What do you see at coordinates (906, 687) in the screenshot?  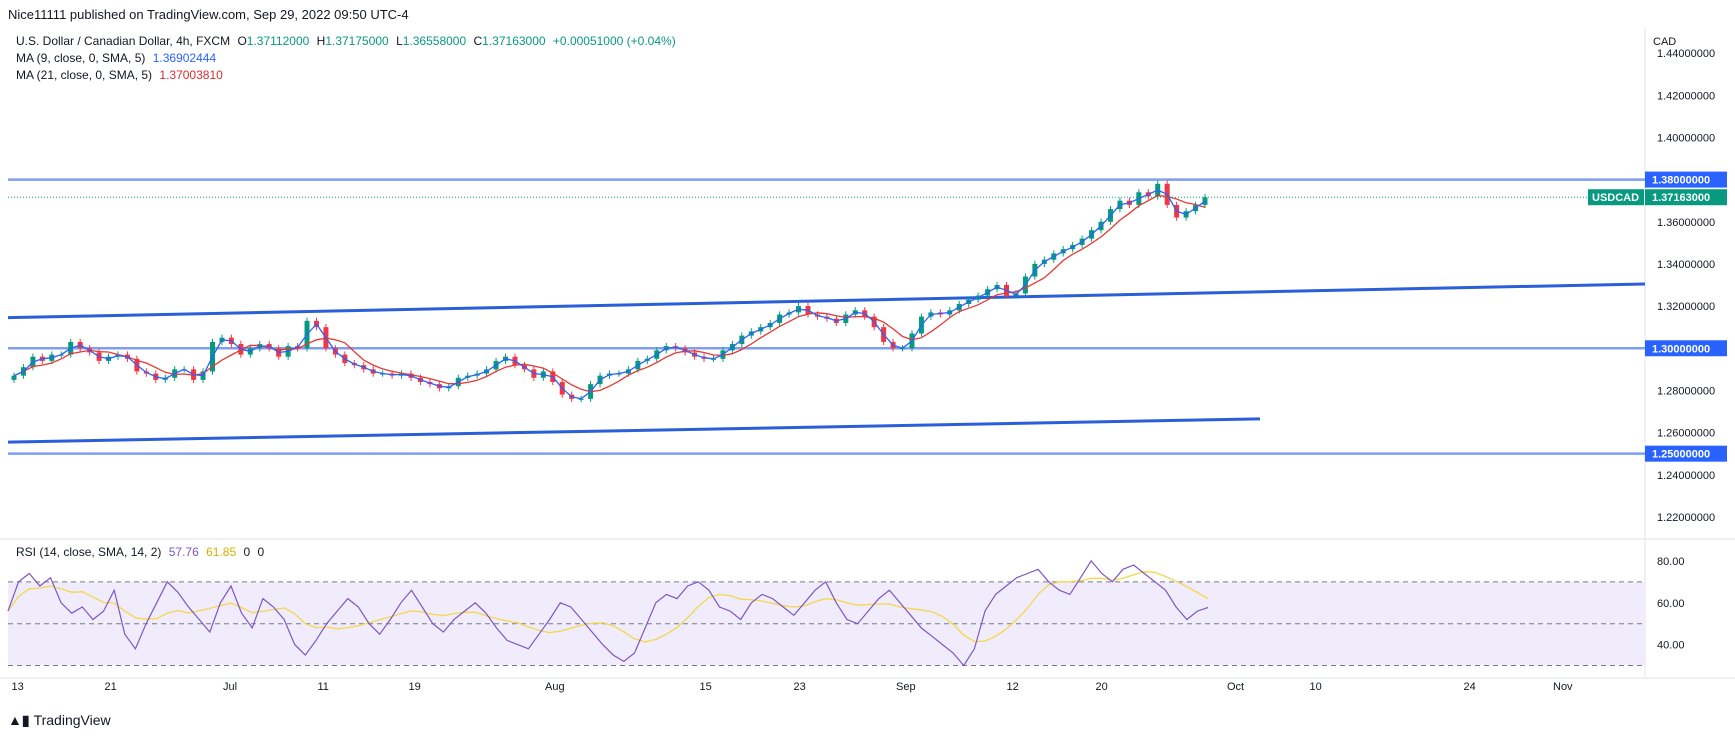 I see `time-tick-label: Sep` at bounding box center [906, 687].